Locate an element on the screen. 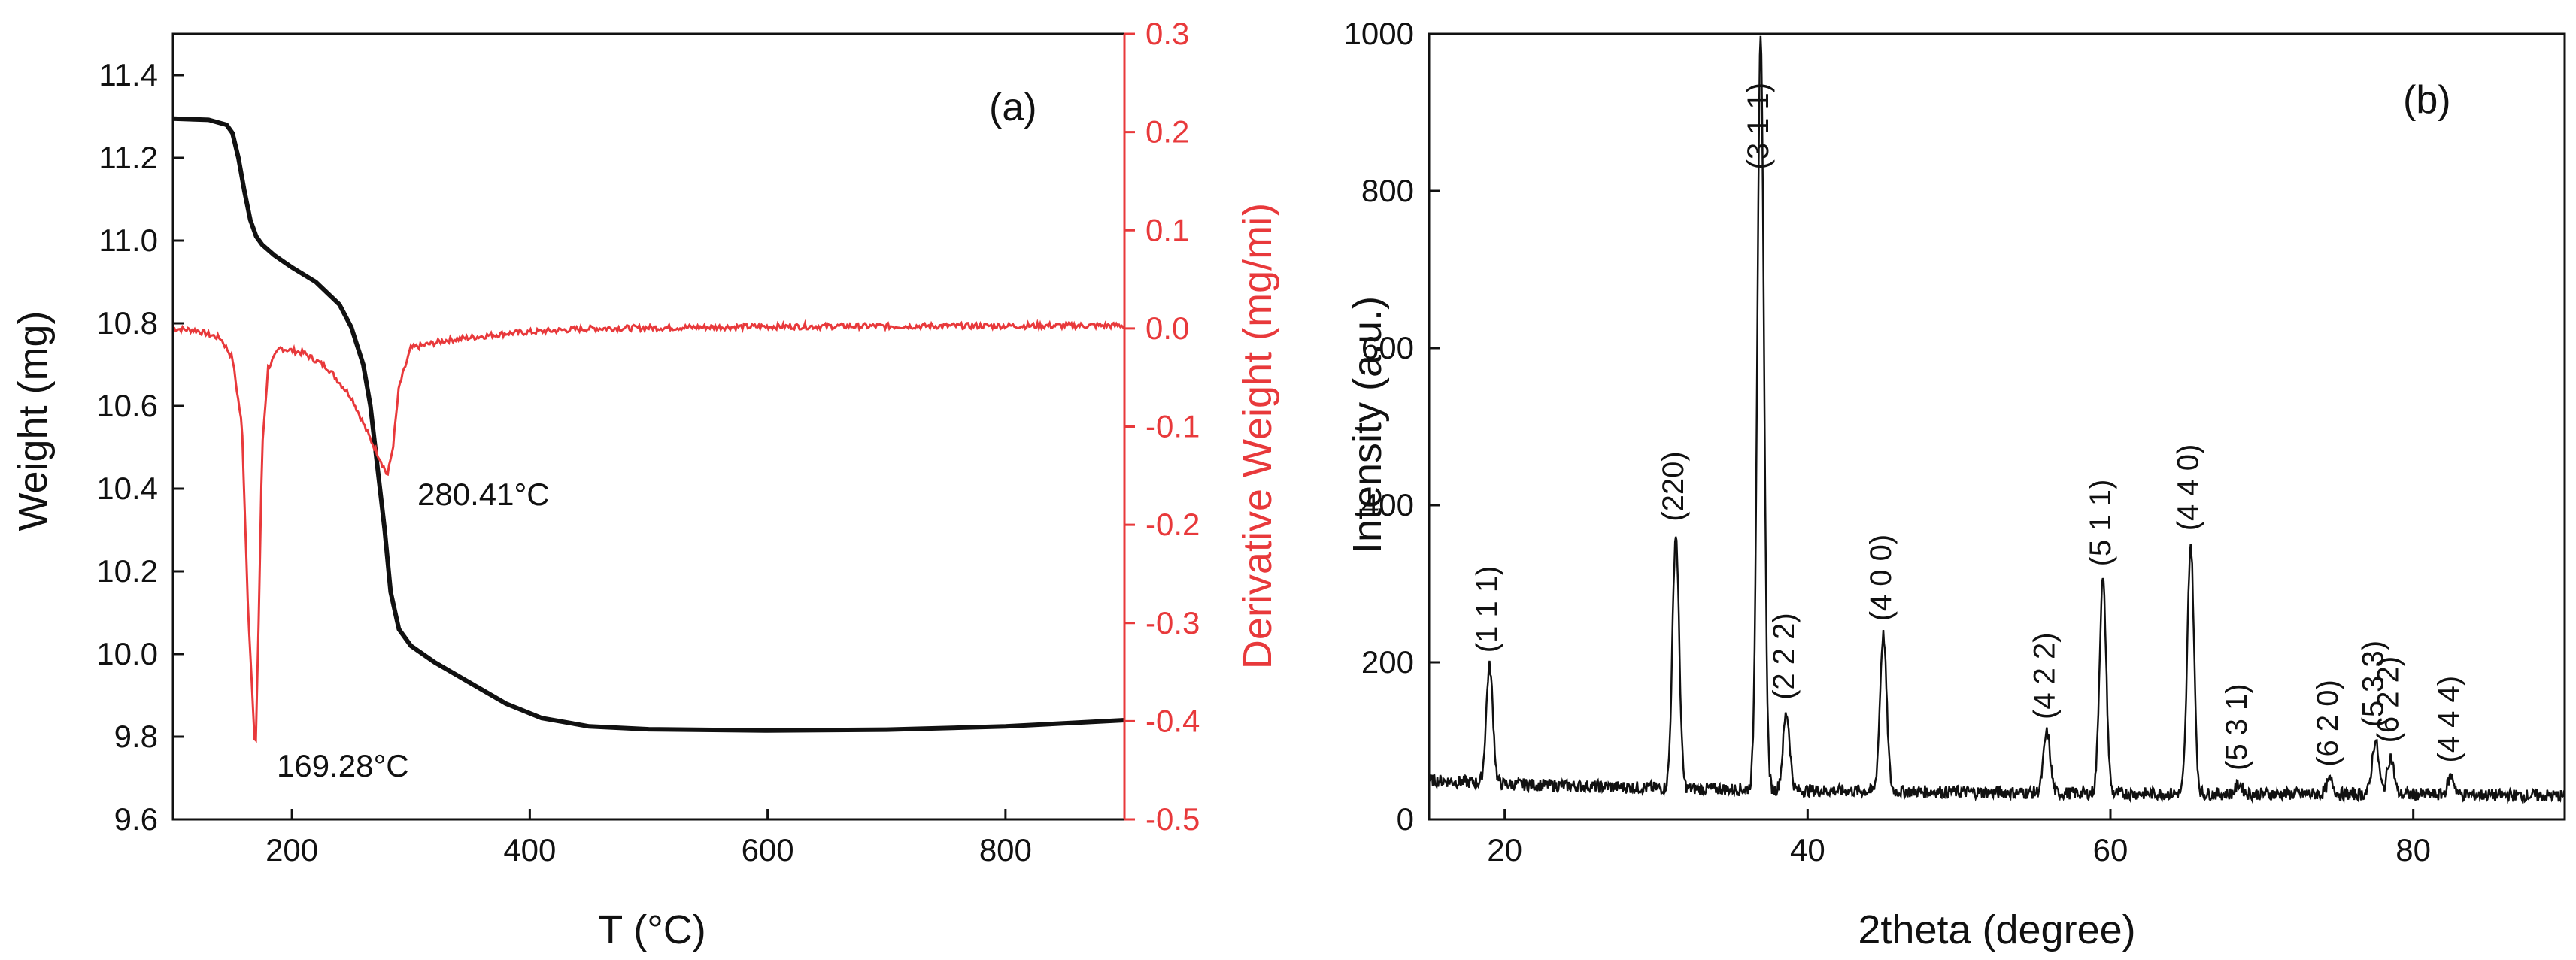  panel-a-right-tick-label: -0.5 is located at coordinates (1172, 819).